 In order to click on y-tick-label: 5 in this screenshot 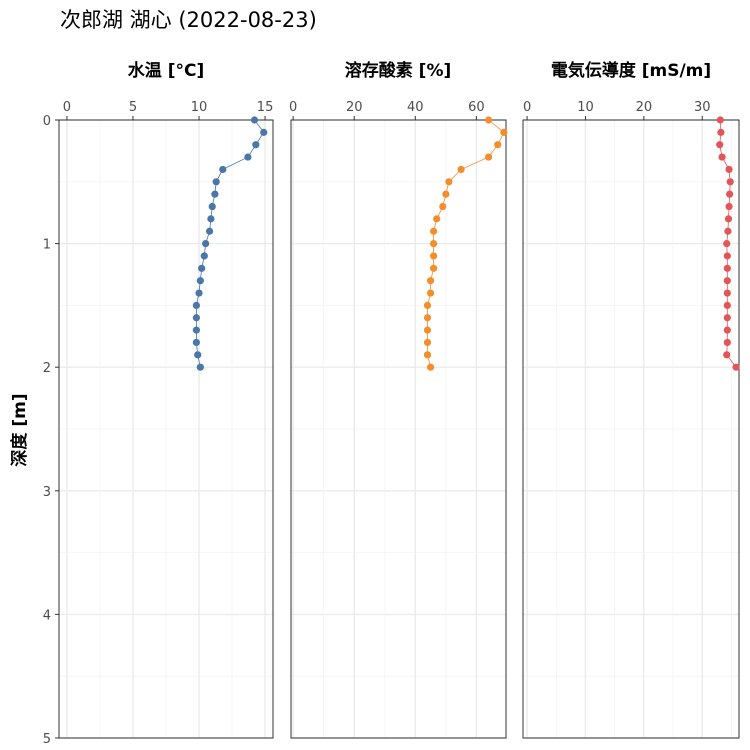, I will do `click(47, 739)`.